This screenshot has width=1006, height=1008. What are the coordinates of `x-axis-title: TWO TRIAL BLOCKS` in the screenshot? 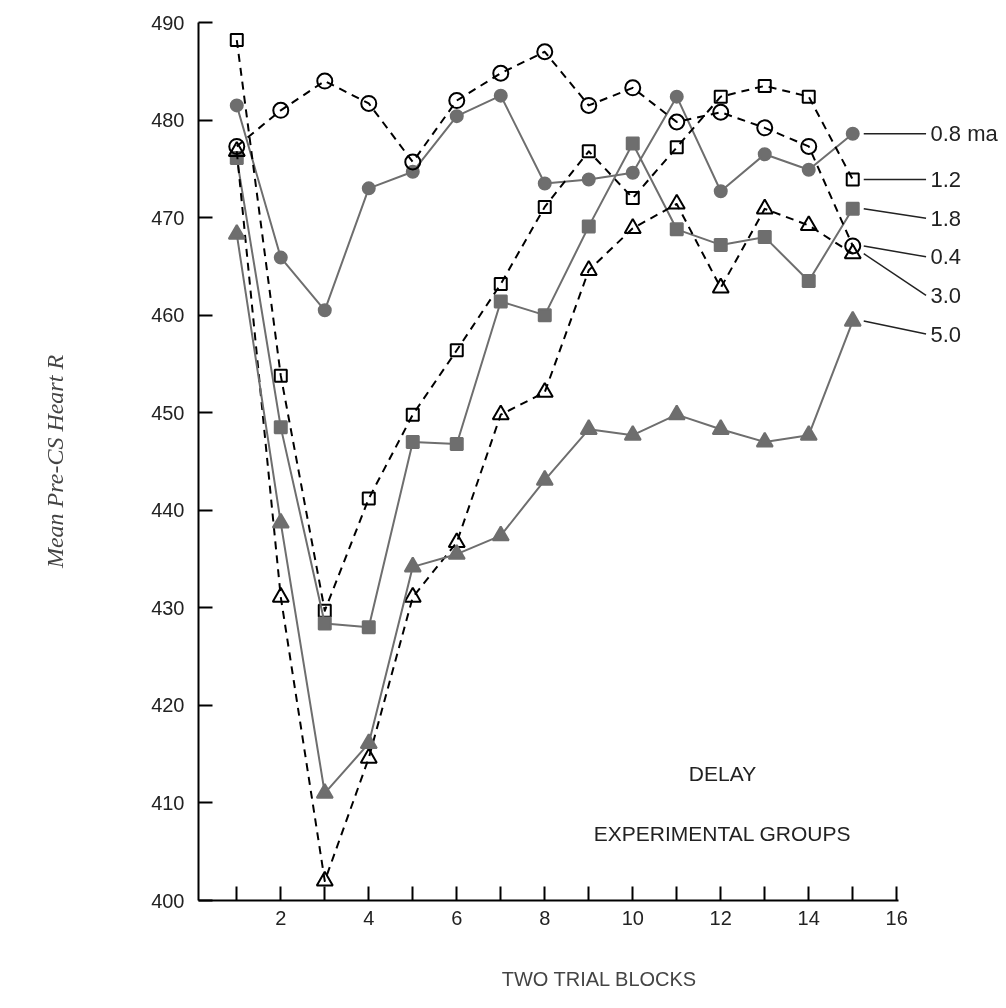 It's located at (599, 978).